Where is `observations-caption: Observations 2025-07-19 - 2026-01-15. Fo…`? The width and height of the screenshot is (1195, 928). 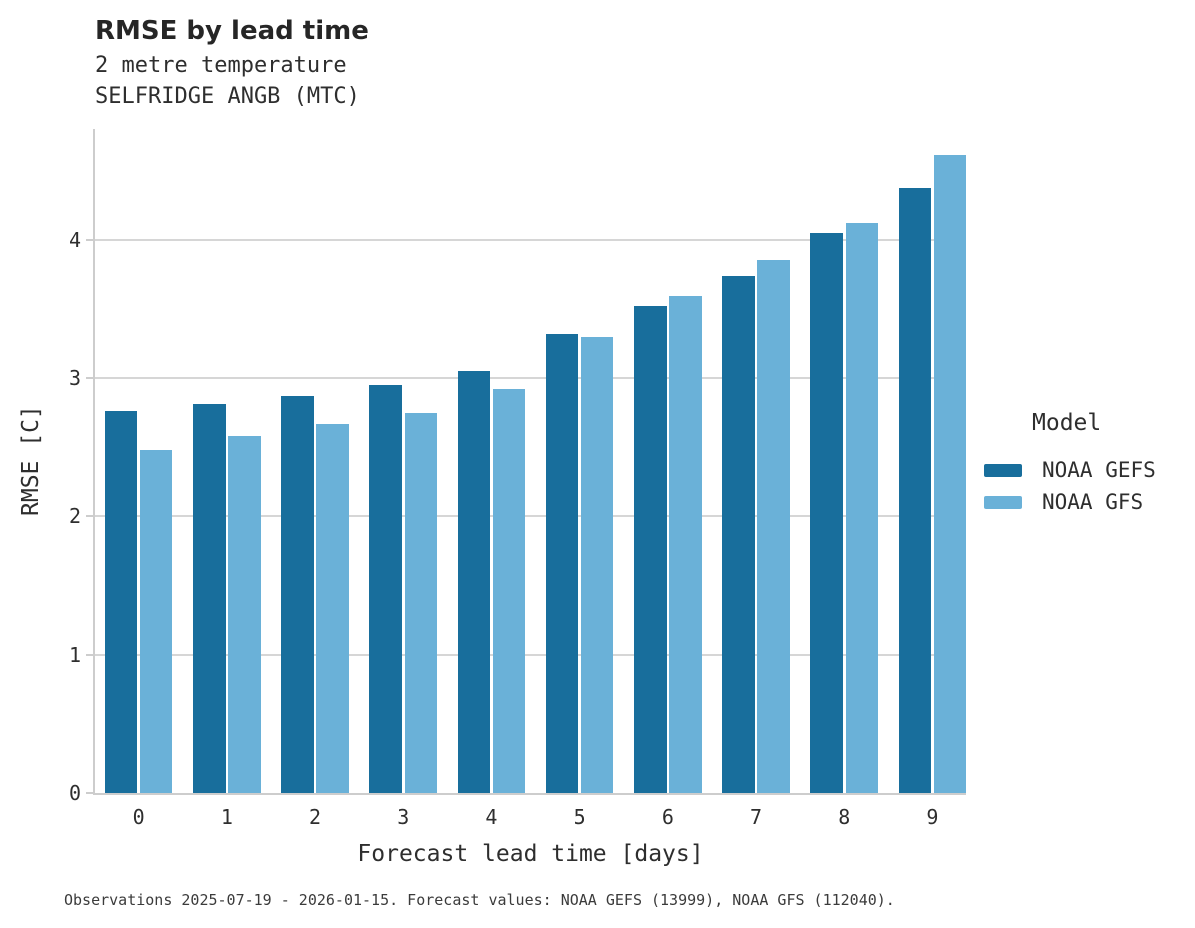 observations-caption: Observations 2025-07-19 - 2026-01-15. Fo… is located at coordinates (479, 900).